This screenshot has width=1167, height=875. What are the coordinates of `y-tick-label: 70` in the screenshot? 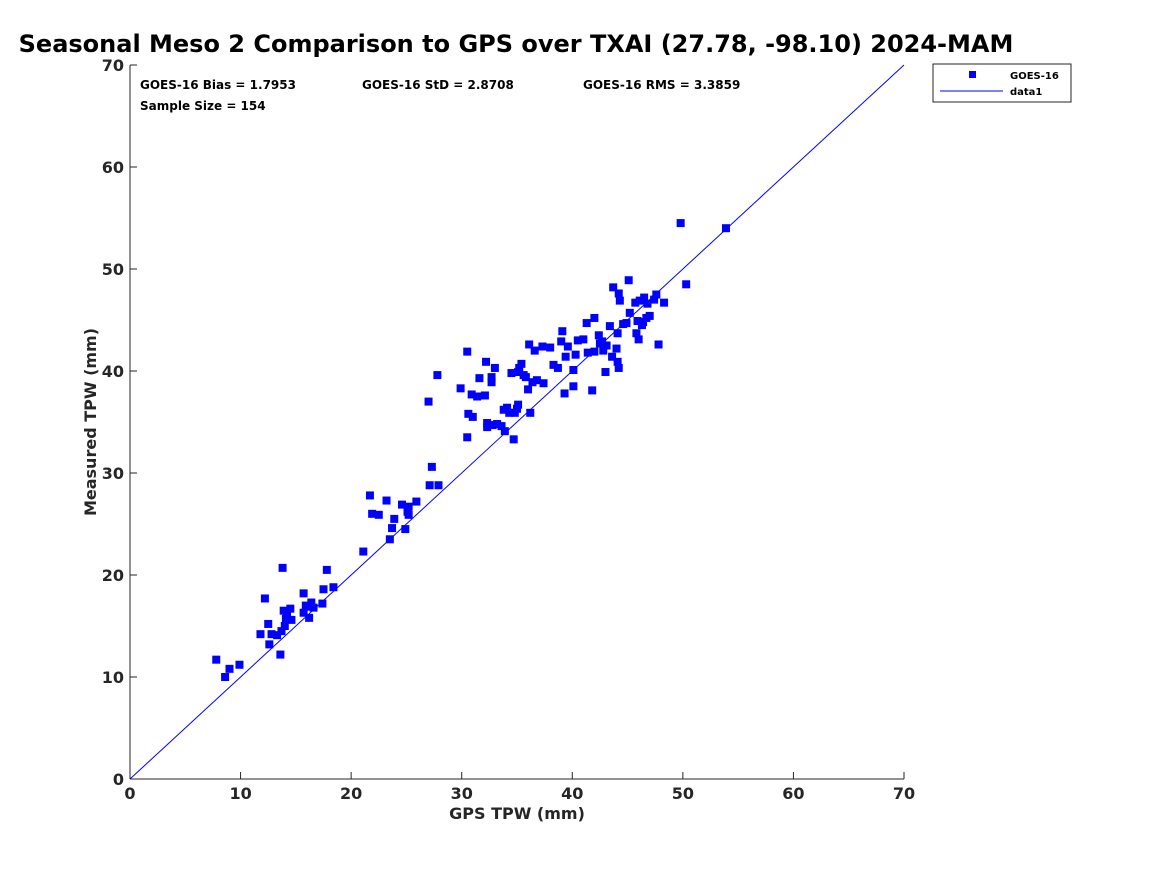 It's located at (113, 65).